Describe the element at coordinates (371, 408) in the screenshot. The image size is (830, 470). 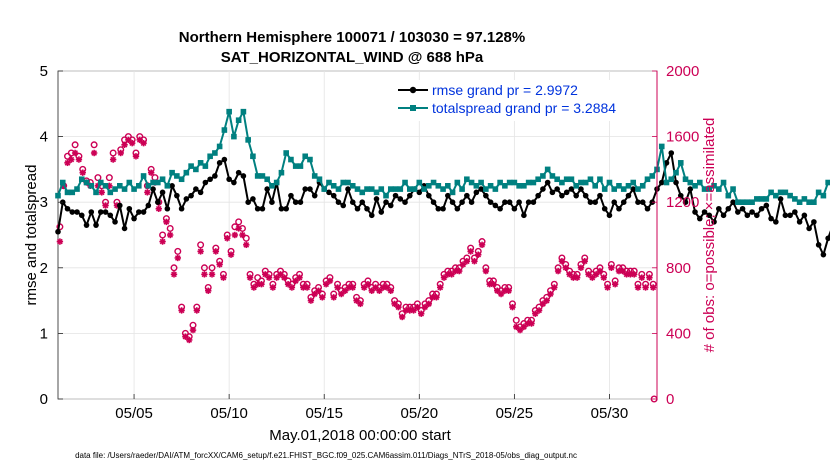
I see `x-axis-ticks: 05/05 05/10 05/15 05/20 05/25 05/30` at that location.